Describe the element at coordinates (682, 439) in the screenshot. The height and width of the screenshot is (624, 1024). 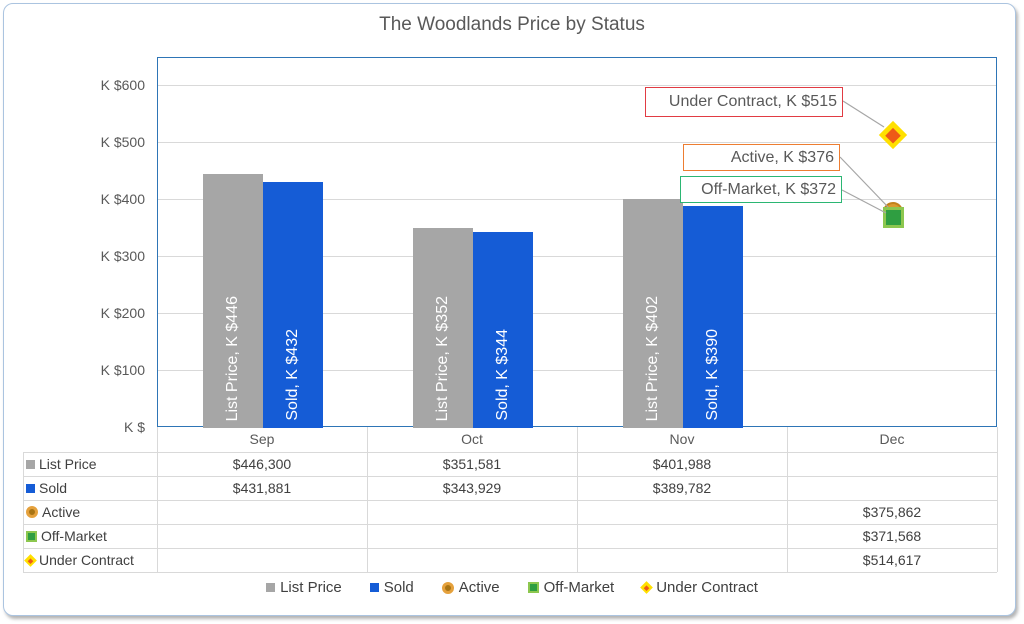
I see `x-axis-label-nov: Nov` at that location.